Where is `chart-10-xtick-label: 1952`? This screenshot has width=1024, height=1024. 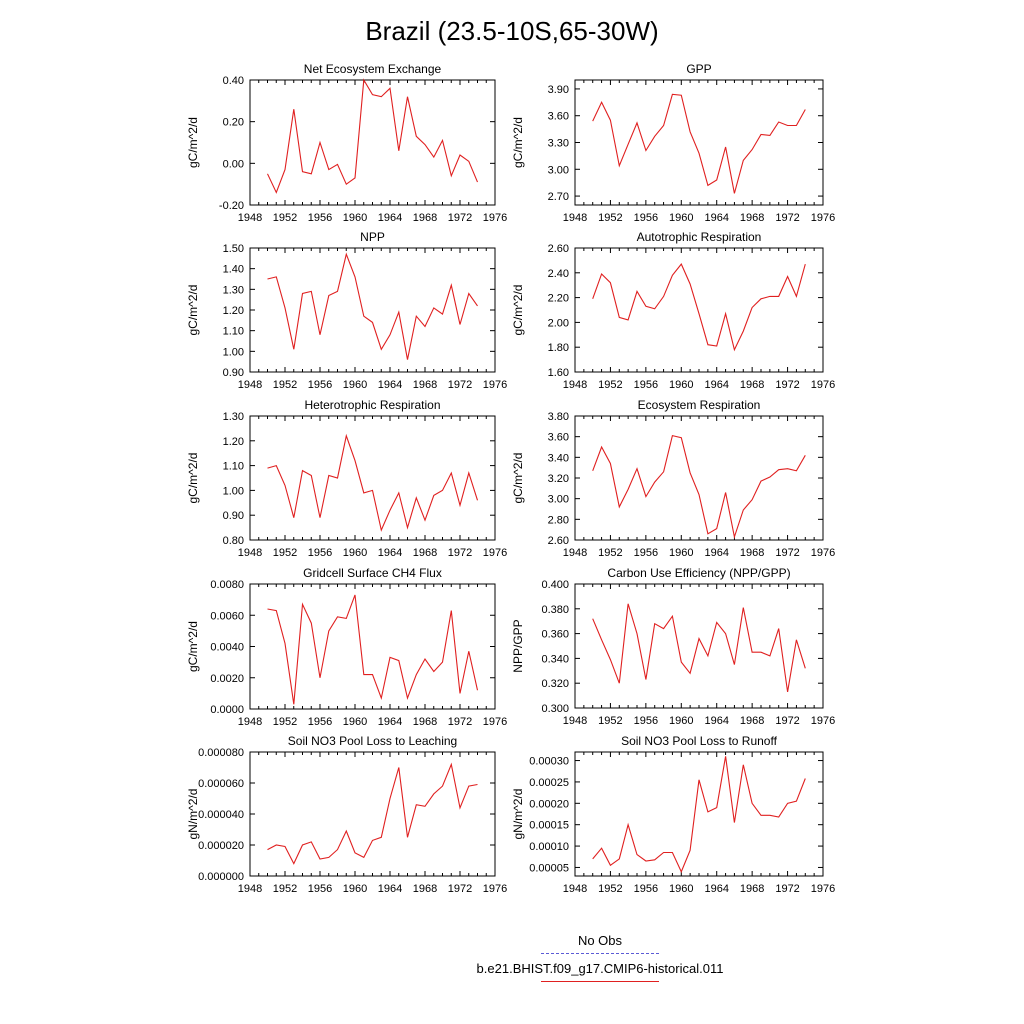 chart-10-xtick-label: 1952 is located at coordinates (610, 889).